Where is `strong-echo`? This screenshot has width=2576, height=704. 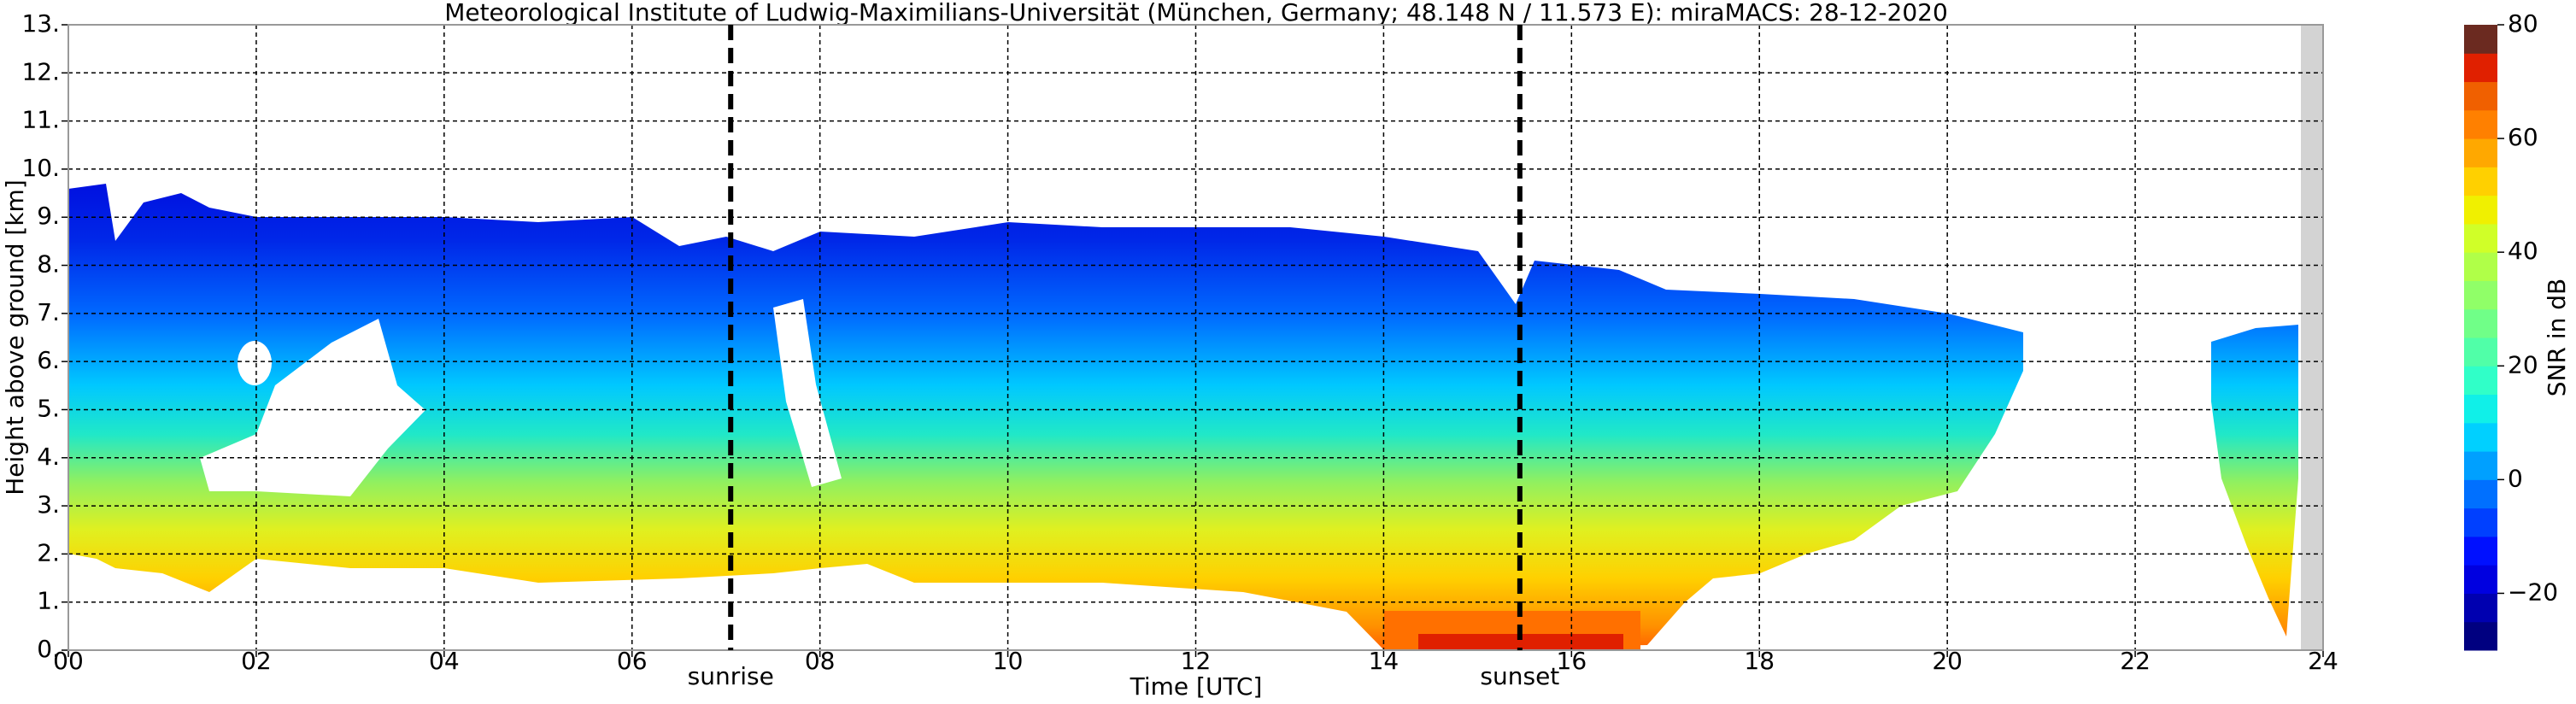 strong-echo is located at coordinates (1520, 642).